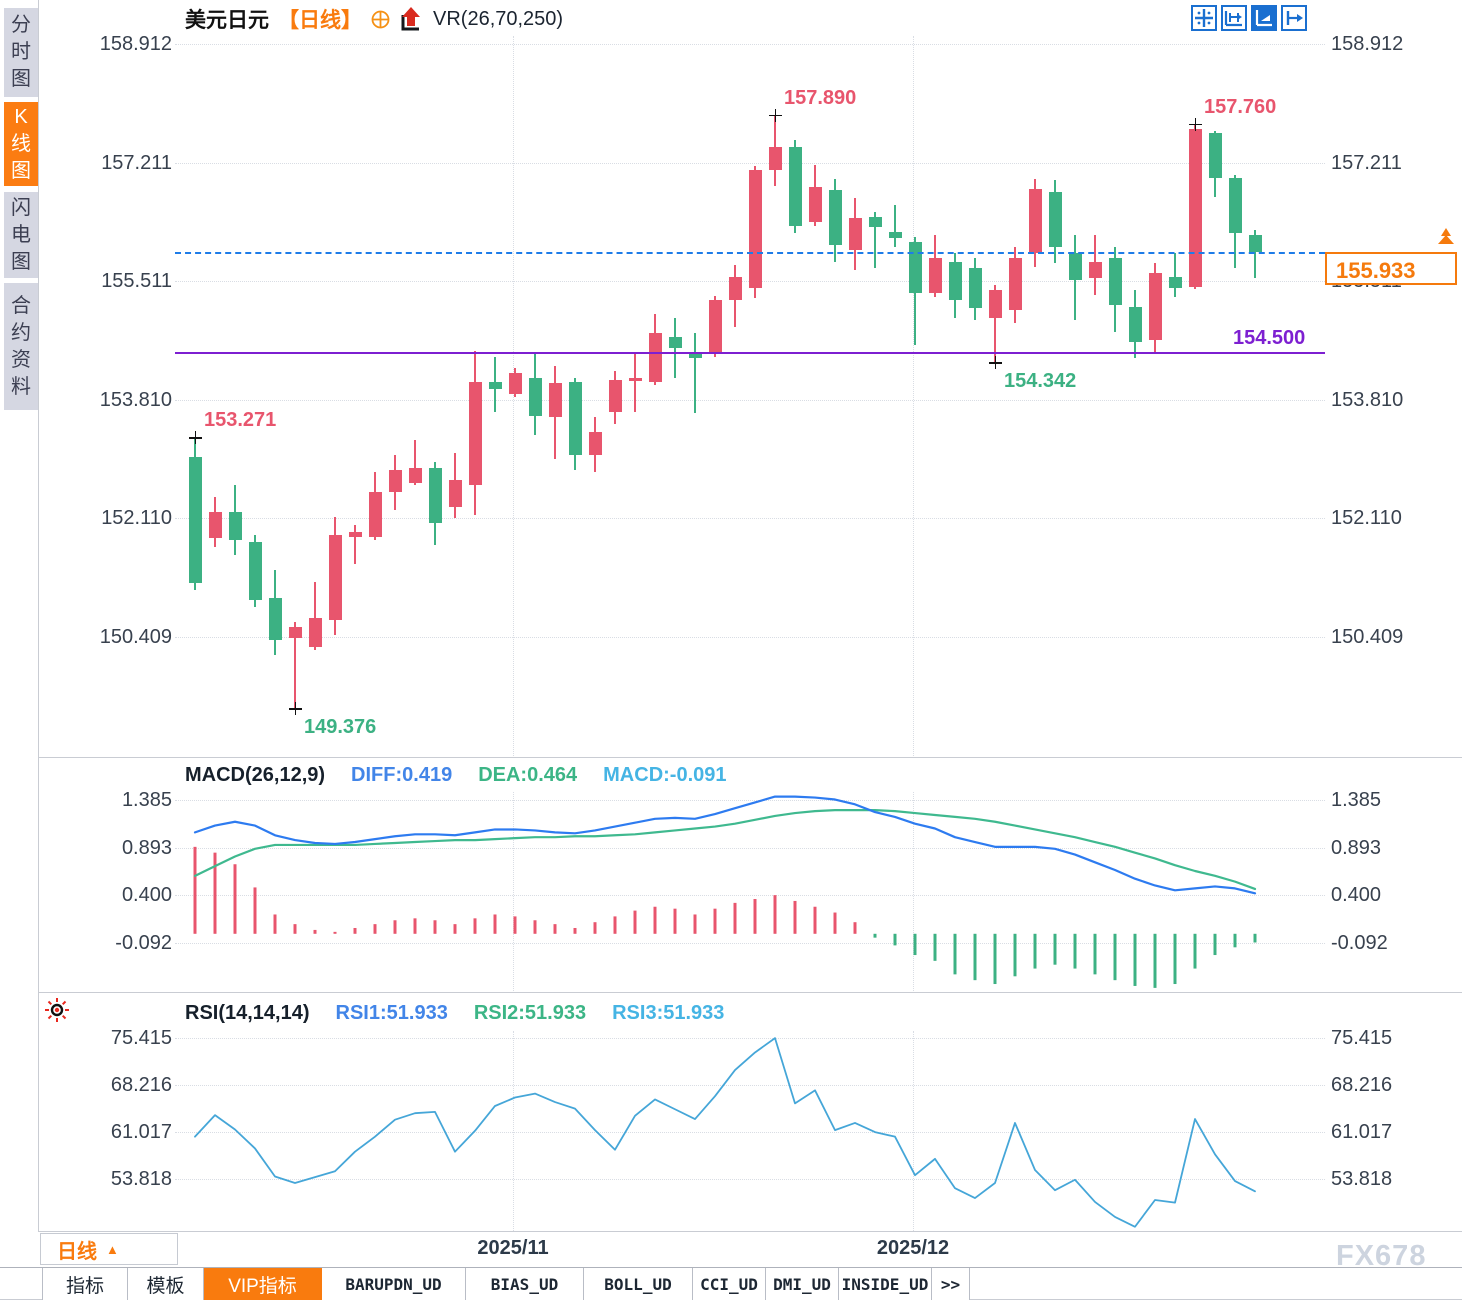 This screenshot has width=1462, height=1300. Describe the element at coordinates (1367, 636) in the screenshot. I see `price-tick-right: 150.409` at that location.